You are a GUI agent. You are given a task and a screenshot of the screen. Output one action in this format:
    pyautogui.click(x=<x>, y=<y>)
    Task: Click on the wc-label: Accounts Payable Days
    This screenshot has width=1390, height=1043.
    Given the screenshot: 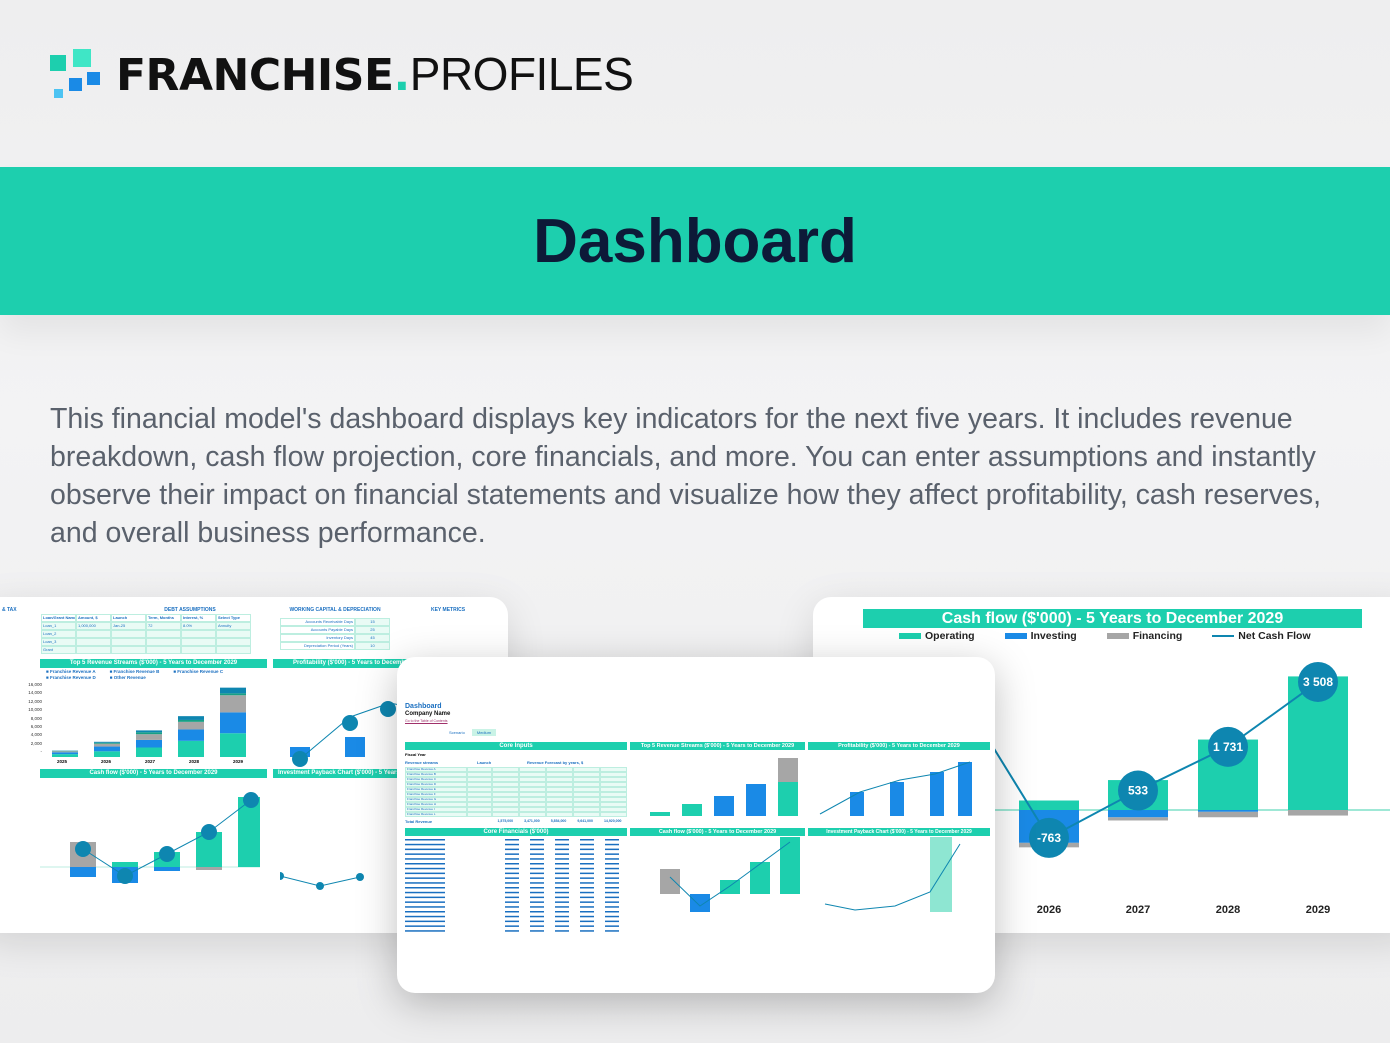 What is the action you would take?
    pyautogui.click(x=317, y=630)
    